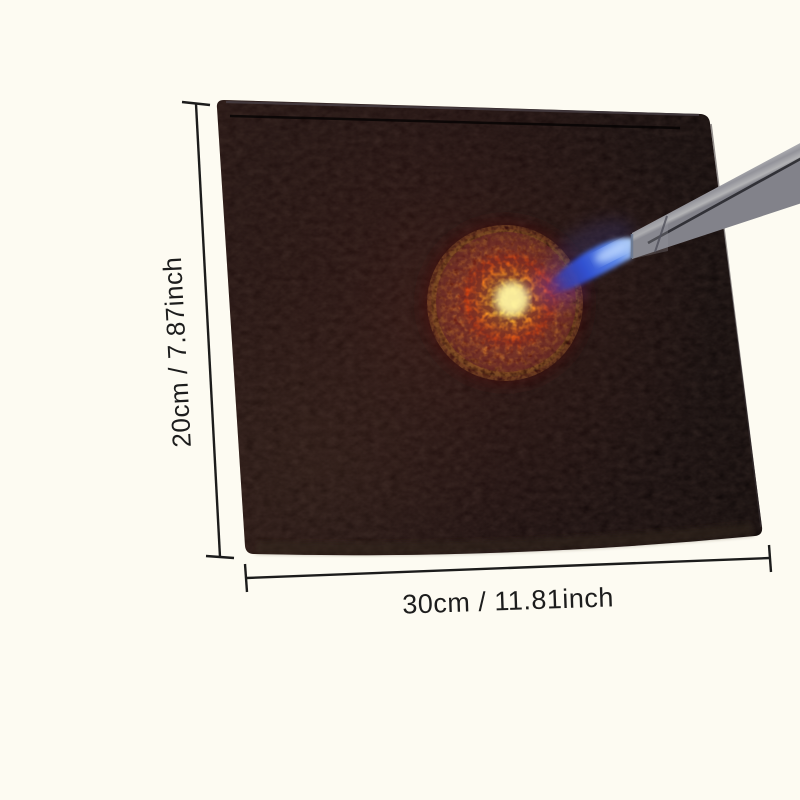  What do you see at coordinates (455, 122) in the screenshot?
I see `mat-top-inner-line` at bounding box center [455, 122].